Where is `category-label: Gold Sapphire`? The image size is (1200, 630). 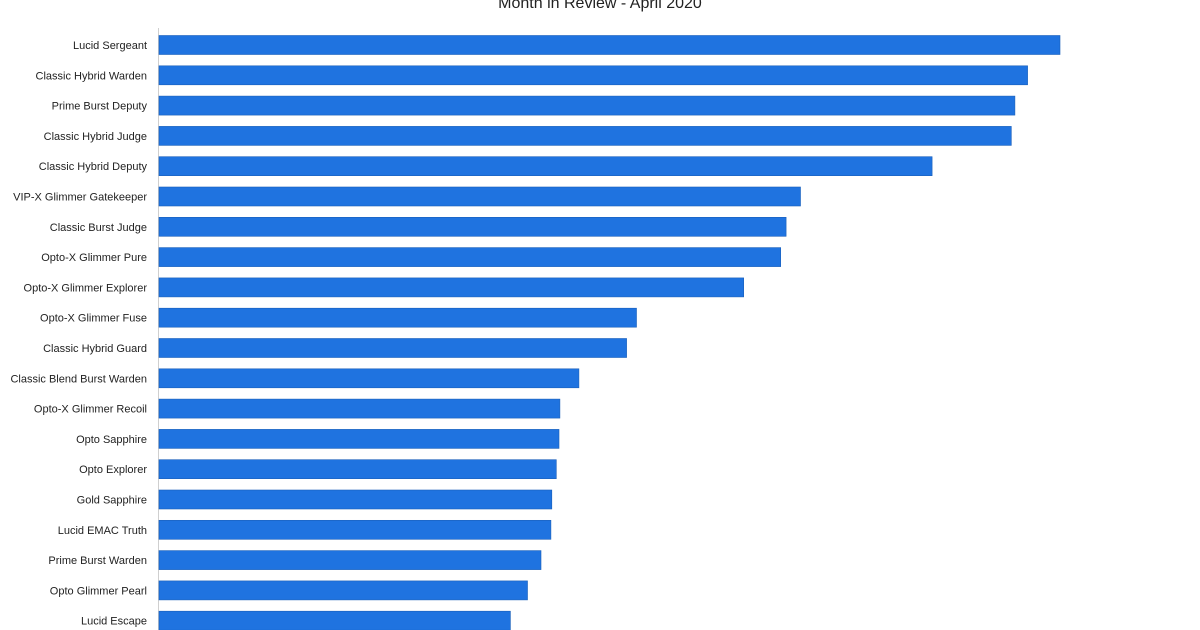 category-label: Gold Sapphire is located at coordinates (112, 501).